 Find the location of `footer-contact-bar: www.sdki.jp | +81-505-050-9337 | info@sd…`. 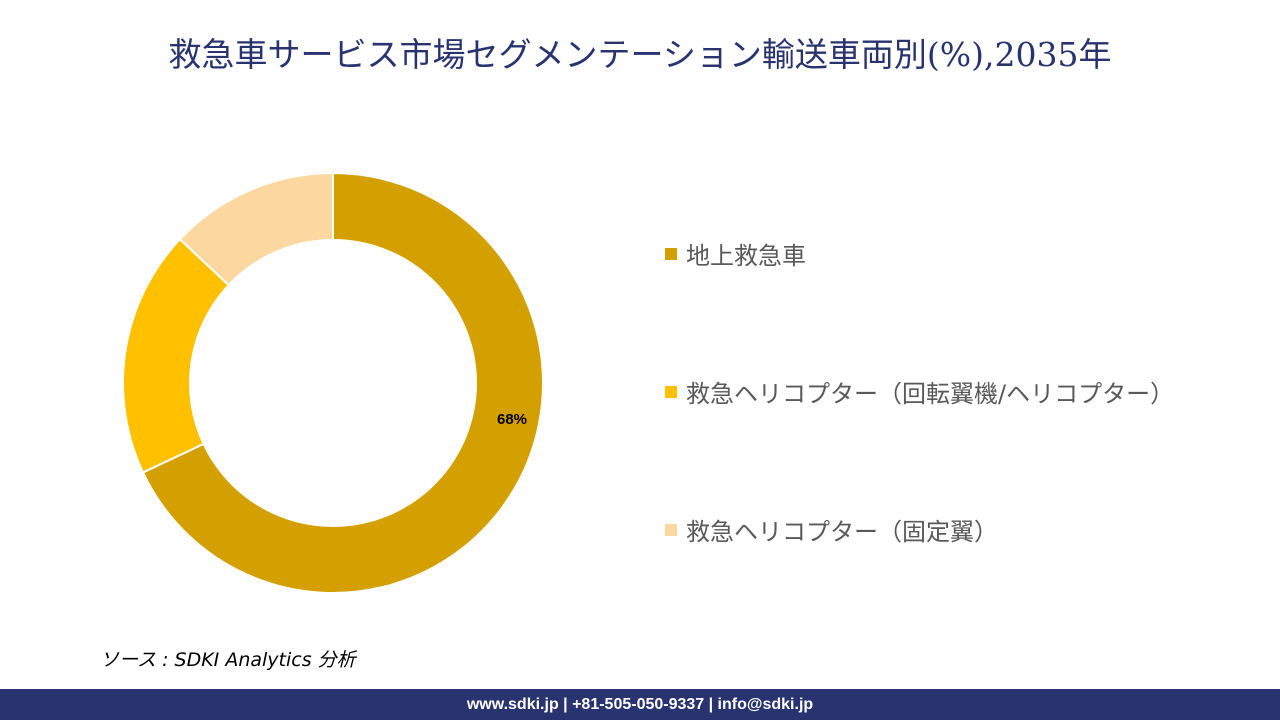

footer-contact-bar: www.sdki.jp | +81-505-050-9337 | info@sd… is located at coordinates (640, 704).